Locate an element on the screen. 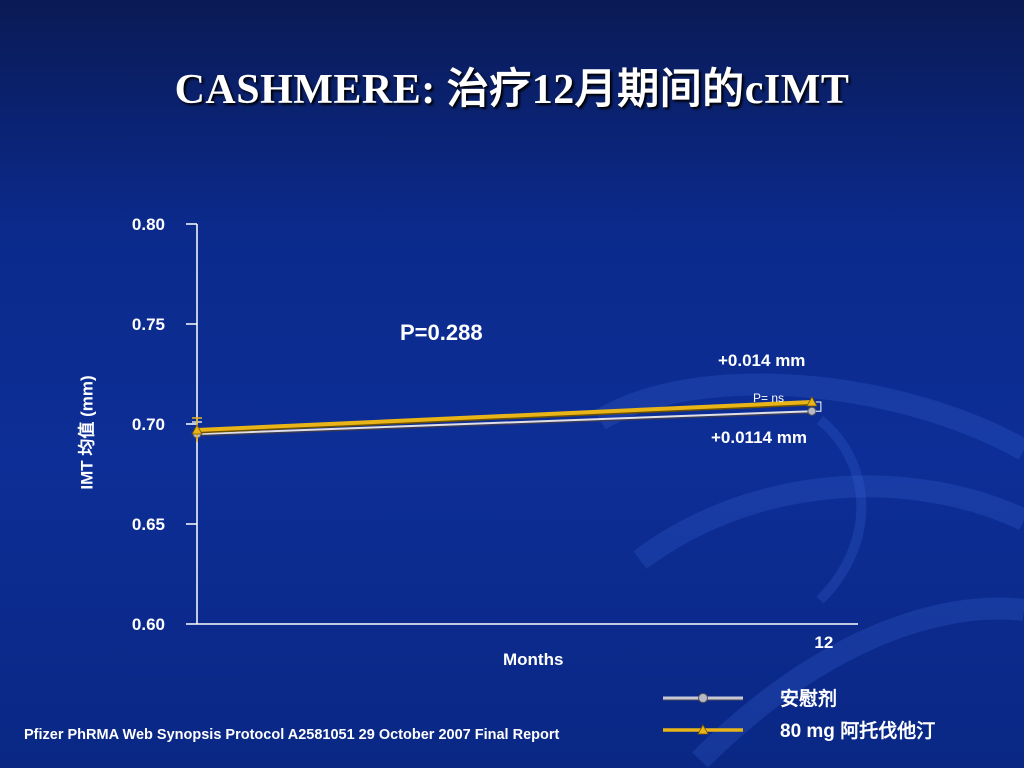 The height and width of the screenshot is (768, 1024). x-axis-label: Months is located at coordinates (533, 659).